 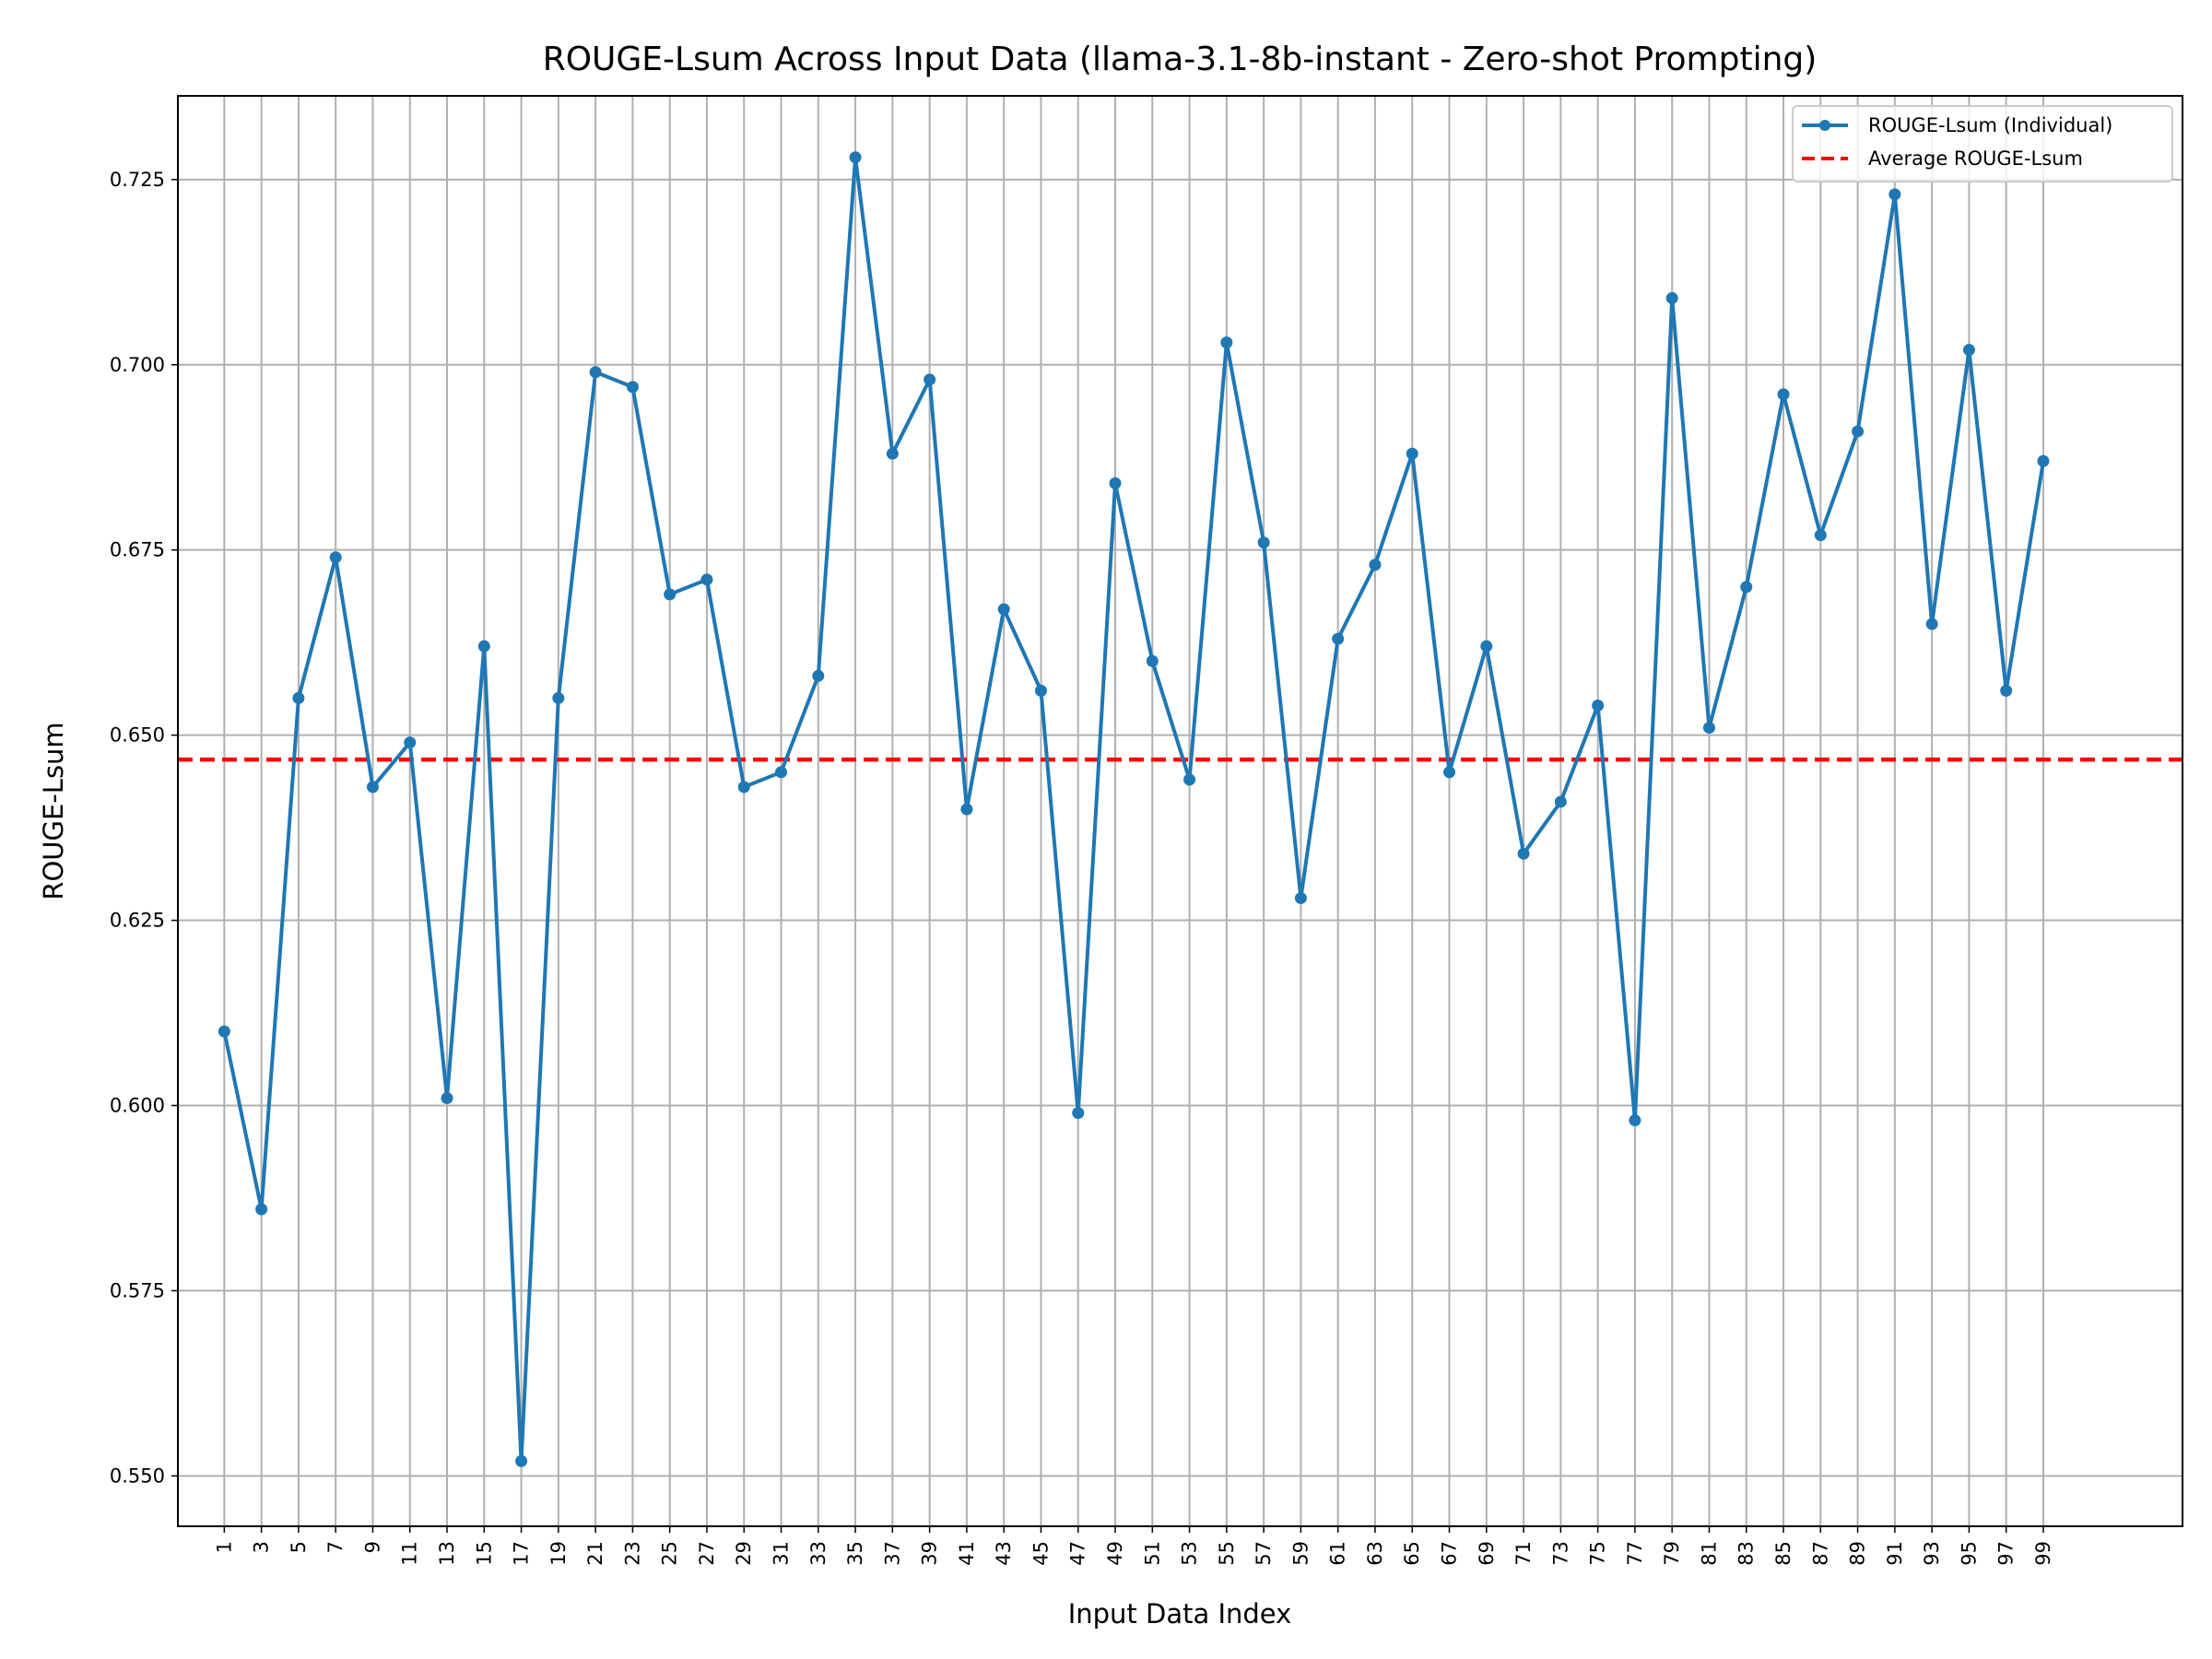 I want to click on x-tick-label: 23, so click(x=632, y=1553).